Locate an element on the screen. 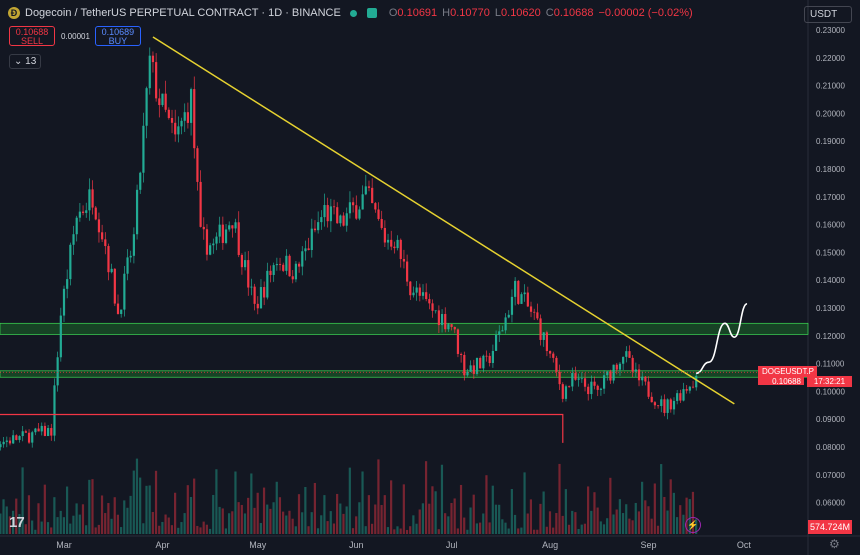  tradingview-logo: 17 is located at coordinates (17, 522).